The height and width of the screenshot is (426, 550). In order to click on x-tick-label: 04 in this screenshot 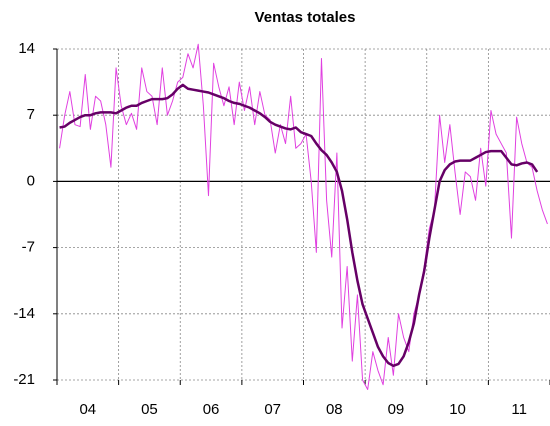, I will do `click(87, 409)`.